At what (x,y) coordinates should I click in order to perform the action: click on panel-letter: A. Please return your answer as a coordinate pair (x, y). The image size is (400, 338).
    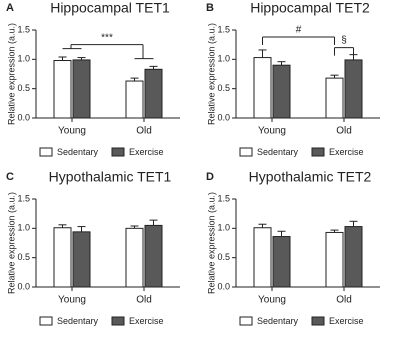
    Looking at the image, I should click on (10, 8).